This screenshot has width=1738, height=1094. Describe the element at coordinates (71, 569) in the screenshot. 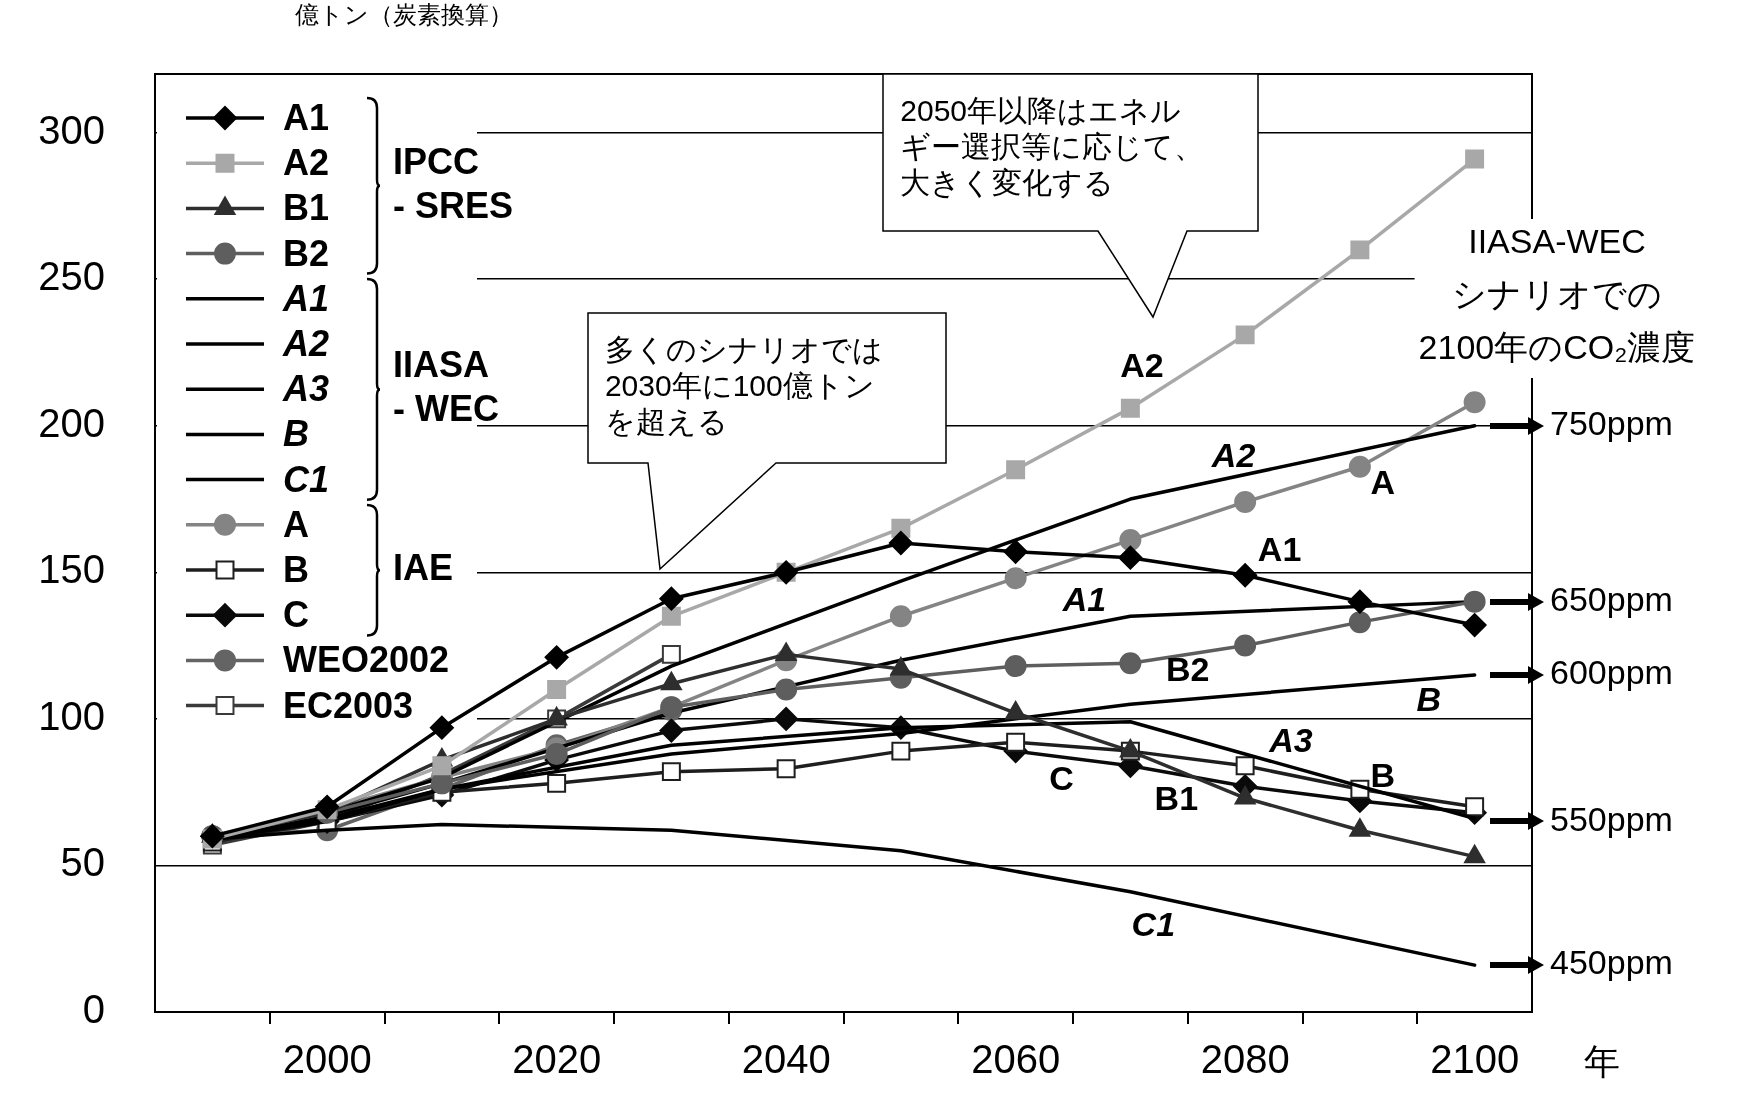

I see `y-tick-label: 150` at that location.